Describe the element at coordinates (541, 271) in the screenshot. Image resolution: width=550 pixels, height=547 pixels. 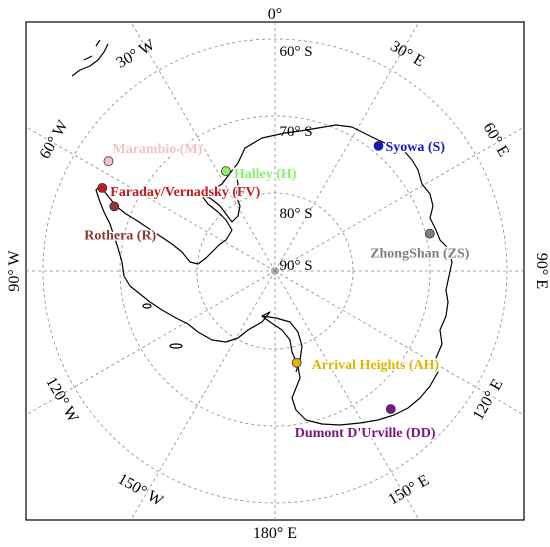
I see `lon-label-90e: 90° E` at that location.